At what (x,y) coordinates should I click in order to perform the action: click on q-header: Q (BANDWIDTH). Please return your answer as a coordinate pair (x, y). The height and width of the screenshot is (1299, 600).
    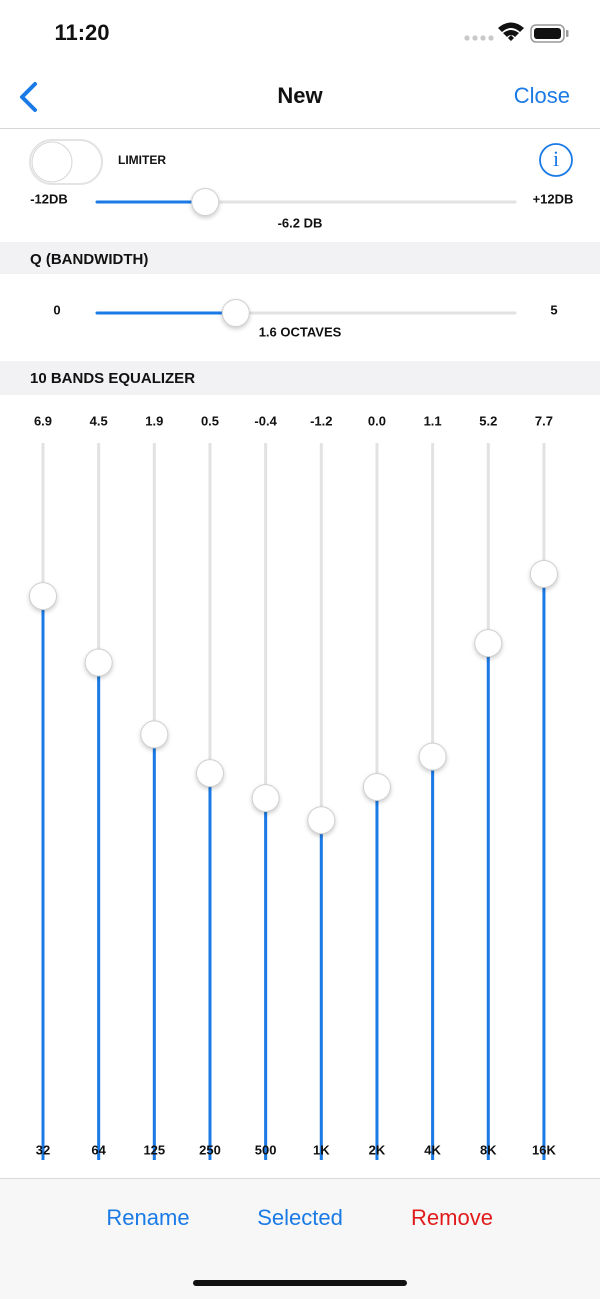
    Looking at the image, I should click on (89, 259).